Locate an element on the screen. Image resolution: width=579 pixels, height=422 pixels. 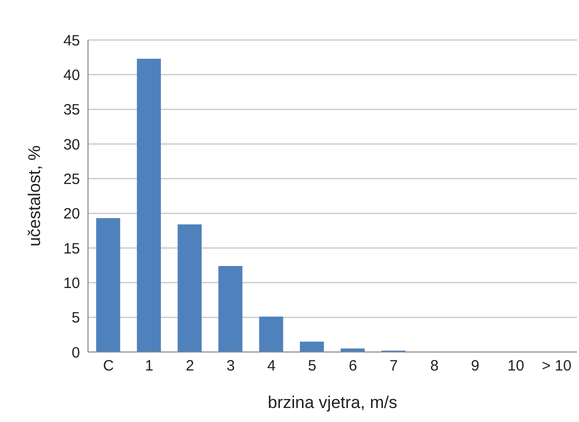
x-tick-label: C is located at coordinates (108, 366).